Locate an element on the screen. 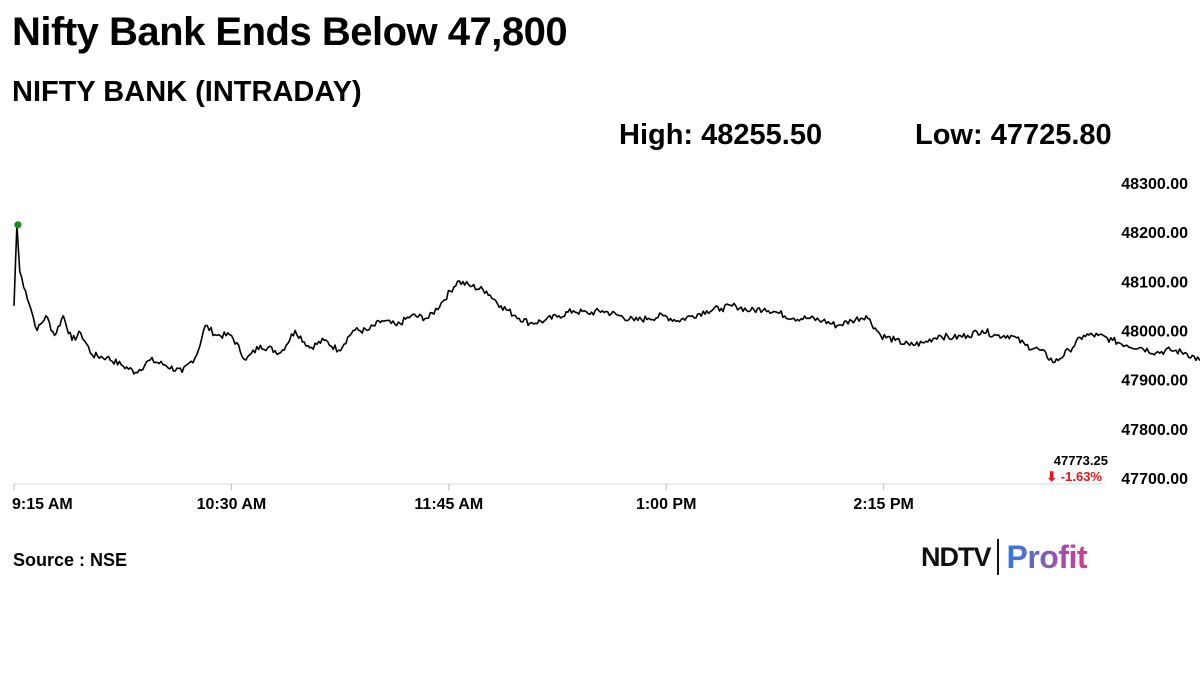 The height and width of the screenshot is (675, 1200). x-tick-label: 9:15 AM is located at coordinates (42, 504).